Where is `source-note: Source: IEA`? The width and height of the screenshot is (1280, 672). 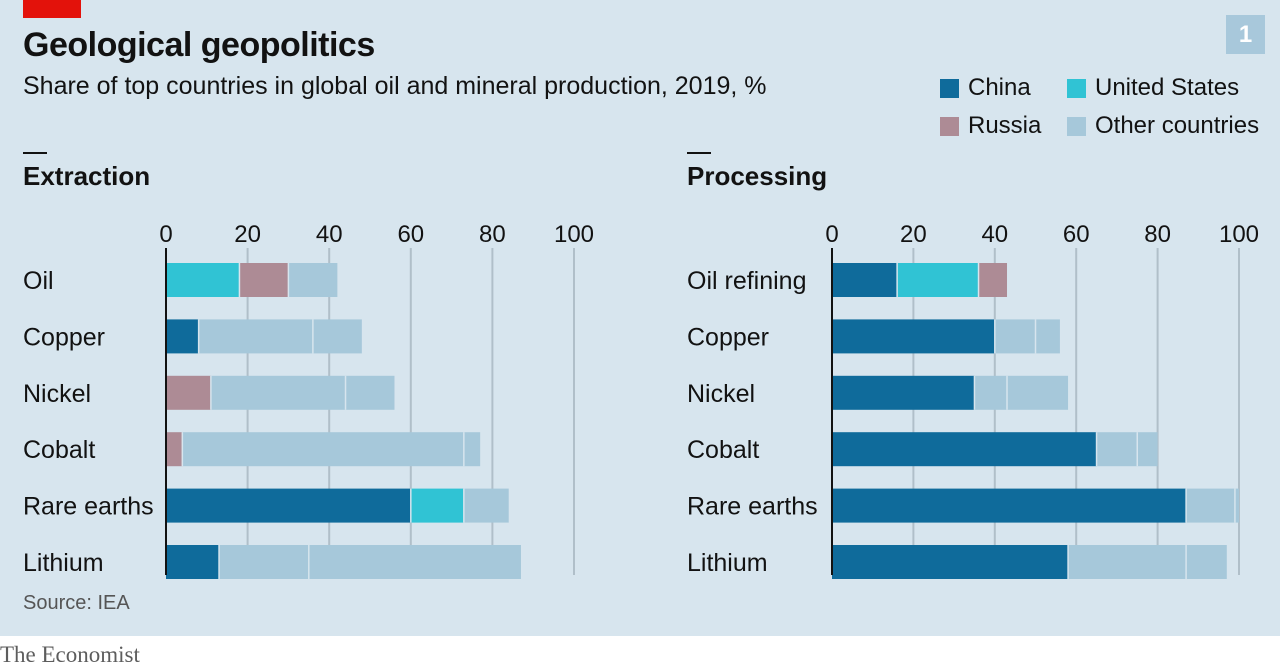 source-note: Source: IEA is located at coordinates (76, 603).